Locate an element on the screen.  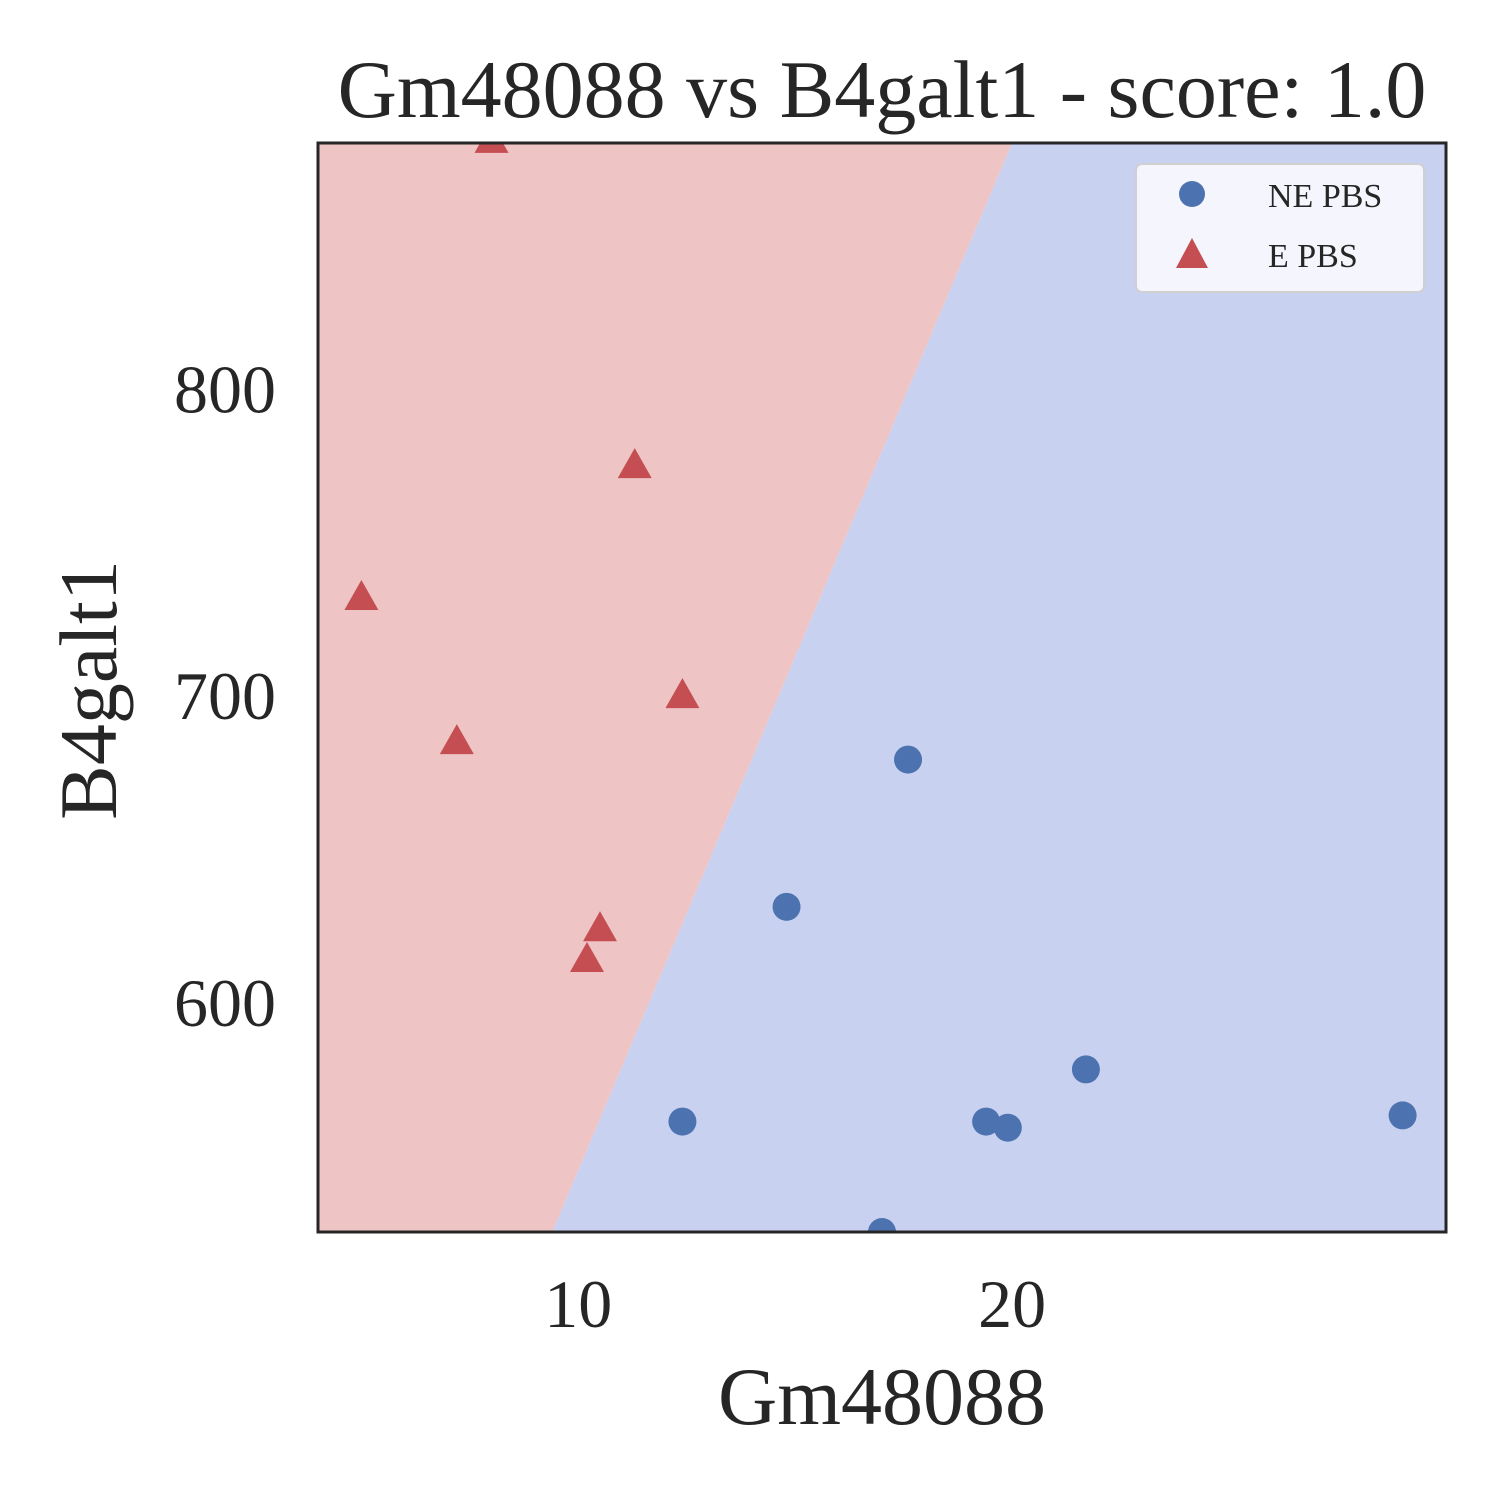
x-axis-ticks: 10 20 is located at coordinates (795, 1304).